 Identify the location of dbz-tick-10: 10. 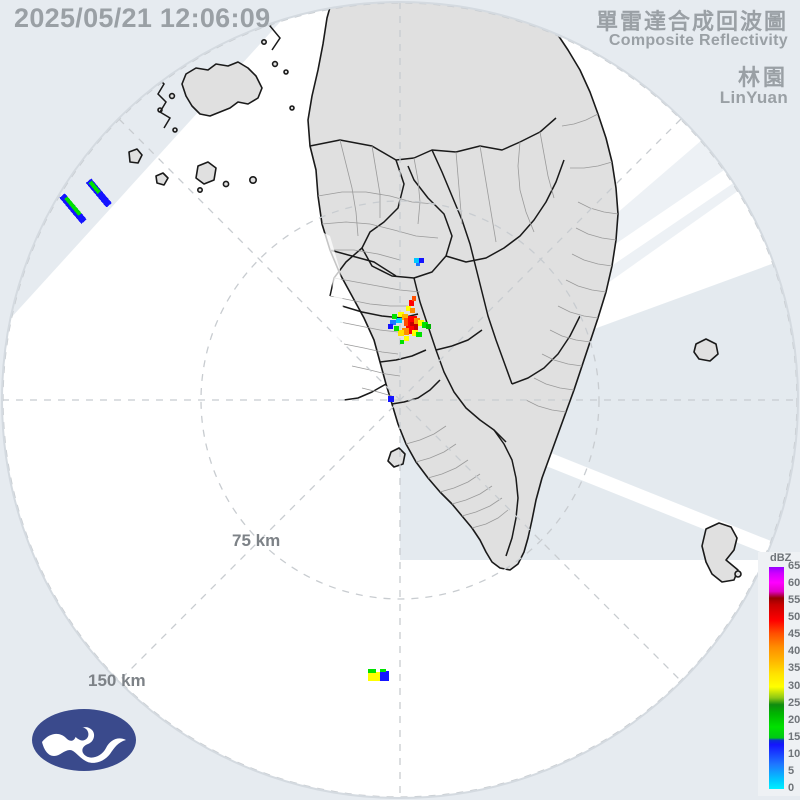
(794, 753).